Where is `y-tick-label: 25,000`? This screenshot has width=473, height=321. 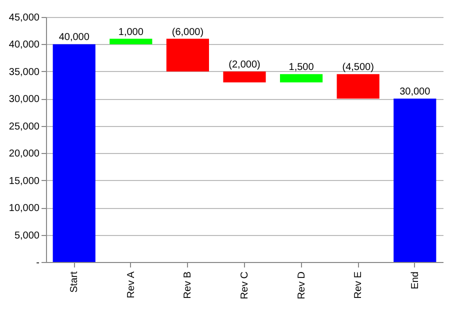
y-tick-label: 25,000 is located at coordinates (24, 126).